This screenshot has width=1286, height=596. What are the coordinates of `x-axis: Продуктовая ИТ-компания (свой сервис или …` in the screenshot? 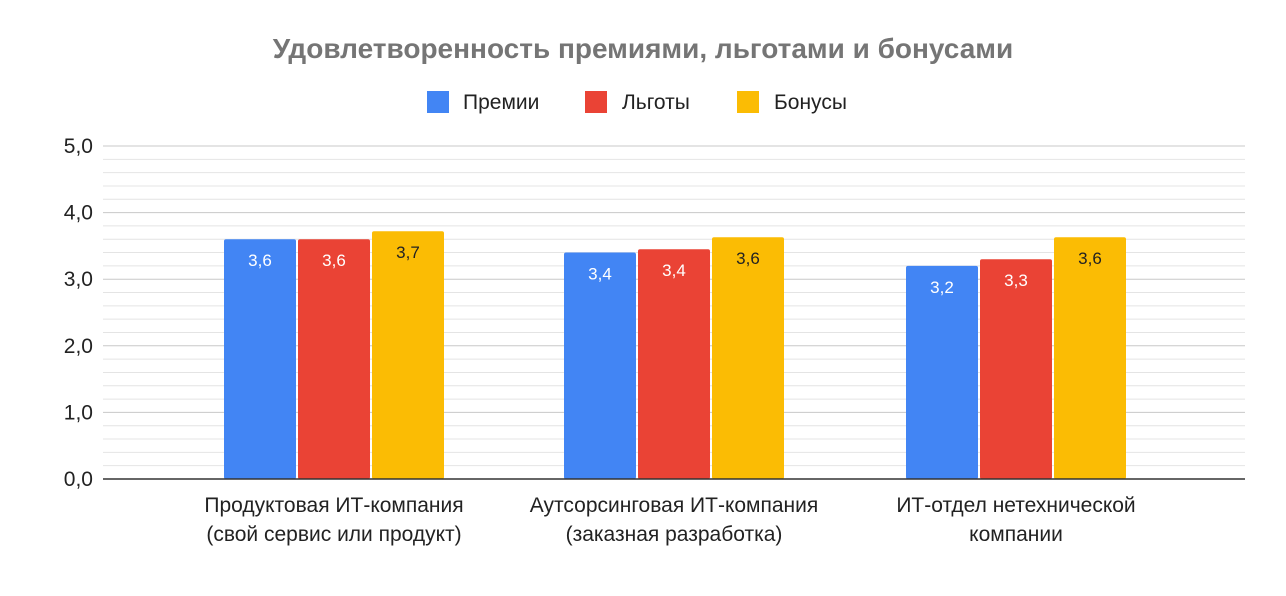 It's located at (674, 512).